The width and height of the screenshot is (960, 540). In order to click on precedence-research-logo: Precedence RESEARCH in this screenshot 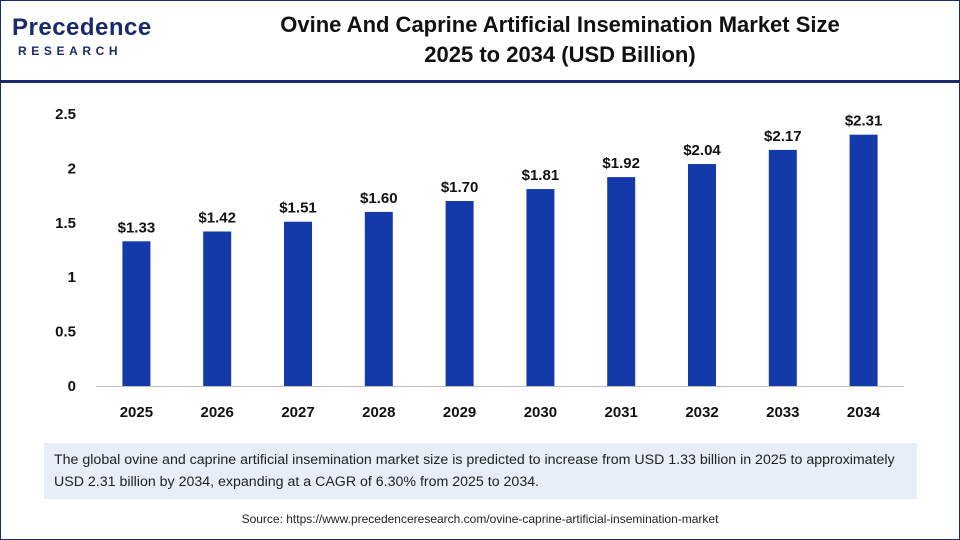, I will do `click(87, 40)`.